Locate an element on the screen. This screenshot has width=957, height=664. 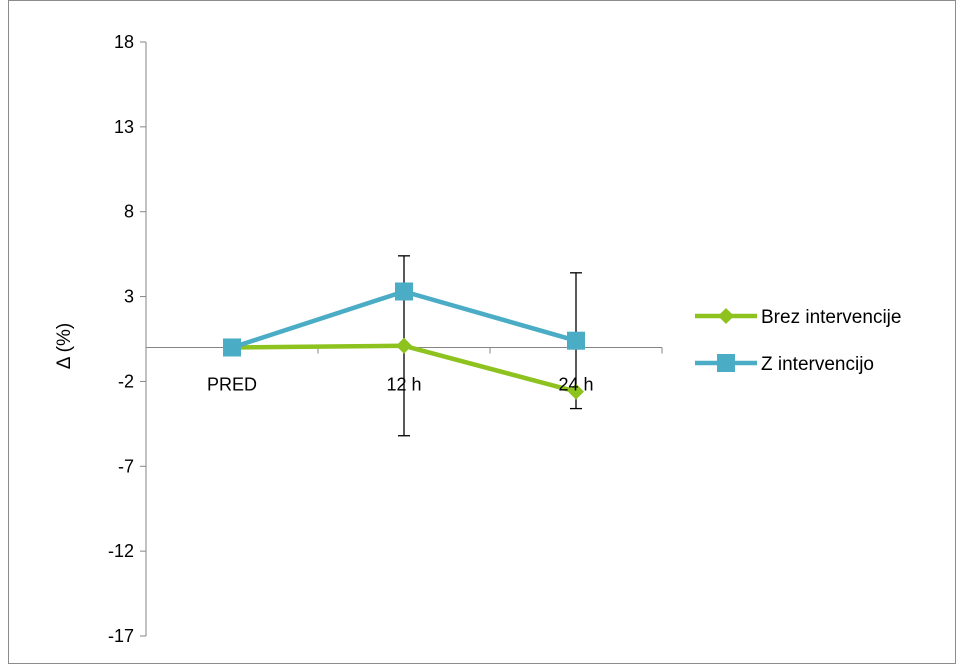
y-tick-label: -2 is located at coordinates (126, 381).